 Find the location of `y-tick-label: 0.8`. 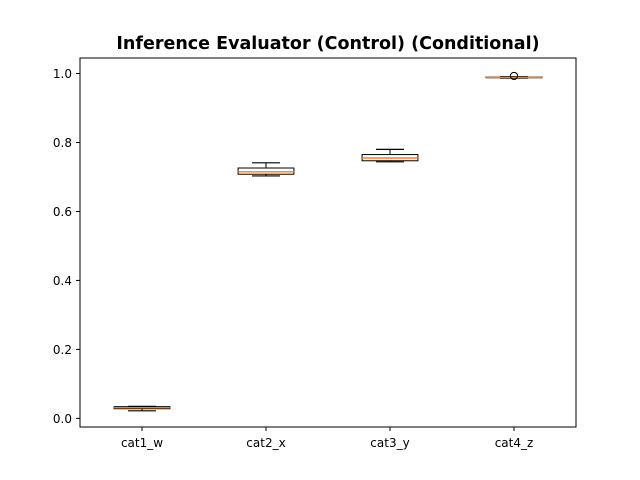

y-tick-label: 0.8 is located at coordinates (62, 143).